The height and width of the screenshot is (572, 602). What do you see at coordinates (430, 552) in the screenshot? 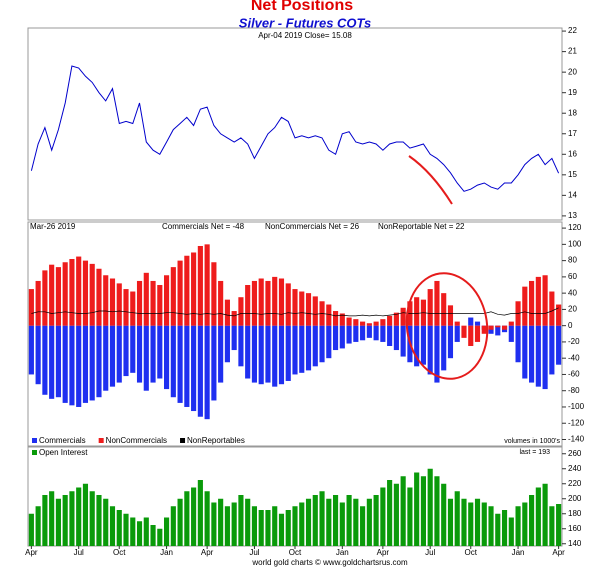
I see `x-tick-label: Jul` at bounding box center [430, 552].